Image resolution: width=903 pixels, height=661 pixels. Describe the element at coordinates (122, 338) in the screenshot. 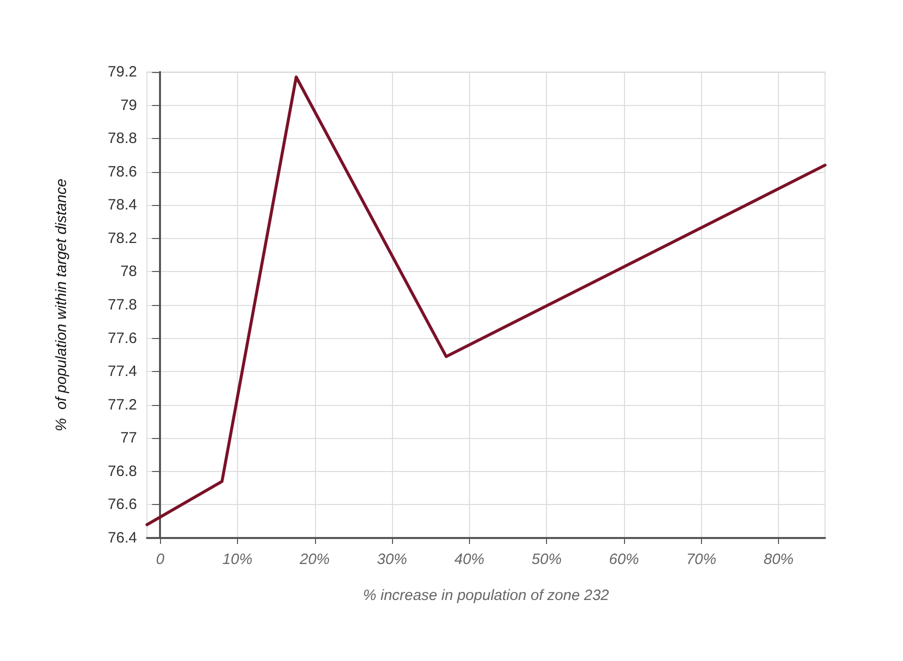

I see `y-tick-label: 77.6` at that location.